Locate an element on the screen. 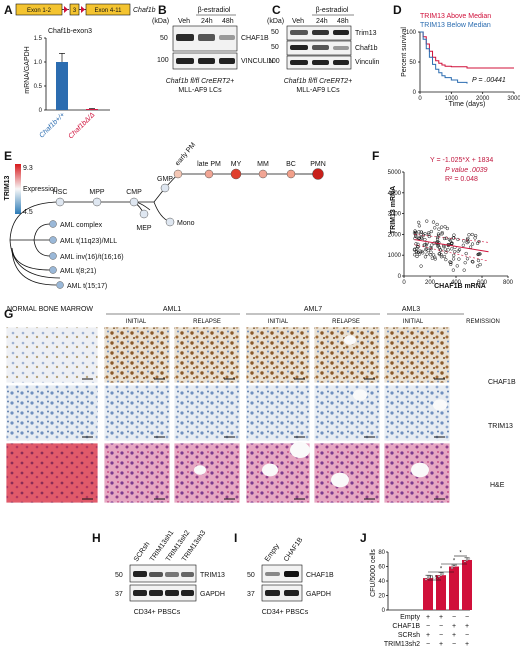  node-bc is located at coordinates (291, 174).